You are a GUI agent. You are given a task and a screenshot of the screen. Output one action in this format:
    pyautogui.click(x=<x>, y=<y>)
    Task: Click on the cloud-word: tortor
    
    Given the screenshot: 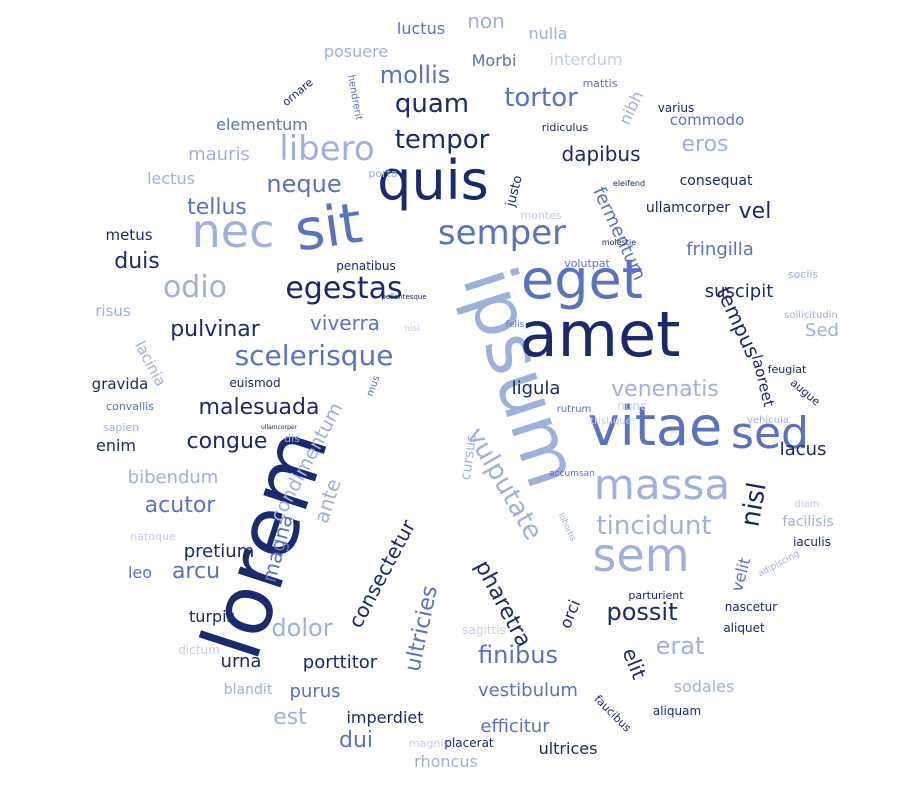 What is the action you would take?
    pyautogui.click(x=541, y=98)
    